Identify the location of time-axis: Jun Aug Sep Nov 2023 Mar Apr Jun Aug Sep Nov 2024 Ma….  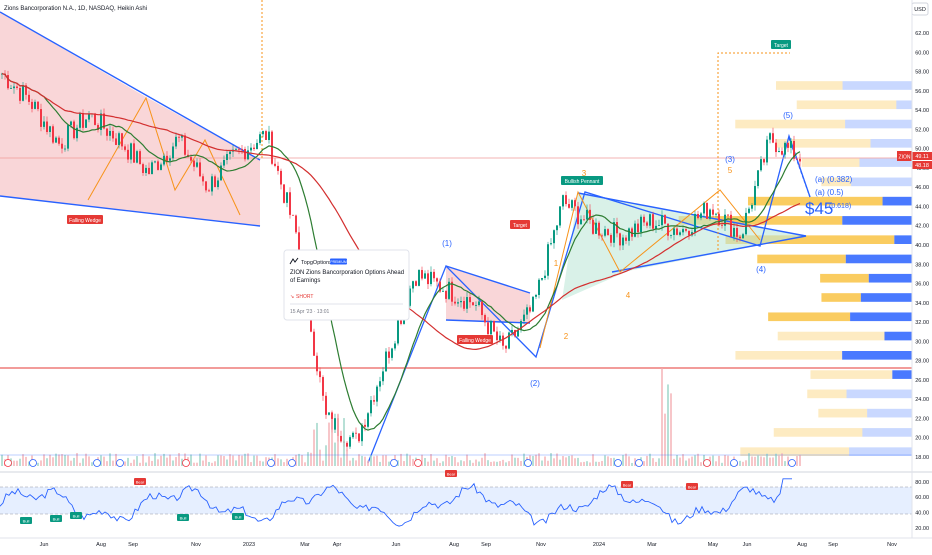
(469, 545).